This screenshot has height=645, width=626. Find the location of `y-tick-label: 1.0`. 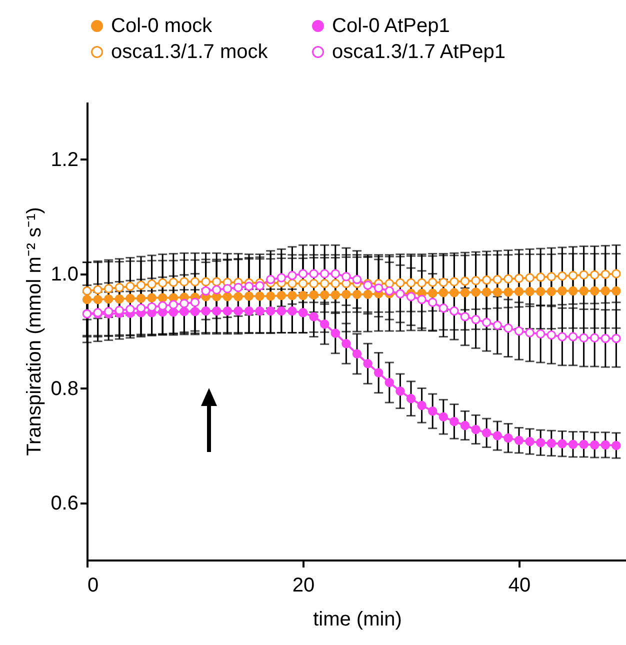

y-tick-label: 1.0 is located at coordinates (64, 274).